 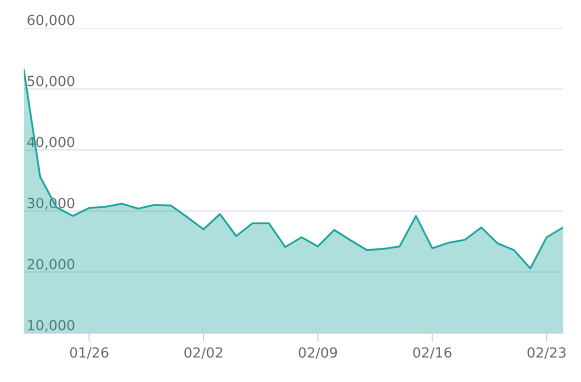 What do you see at coordinates (317, 353) in the screenshot?
I see `x-tick-label: 02/09` at bounding box center [317, 353].